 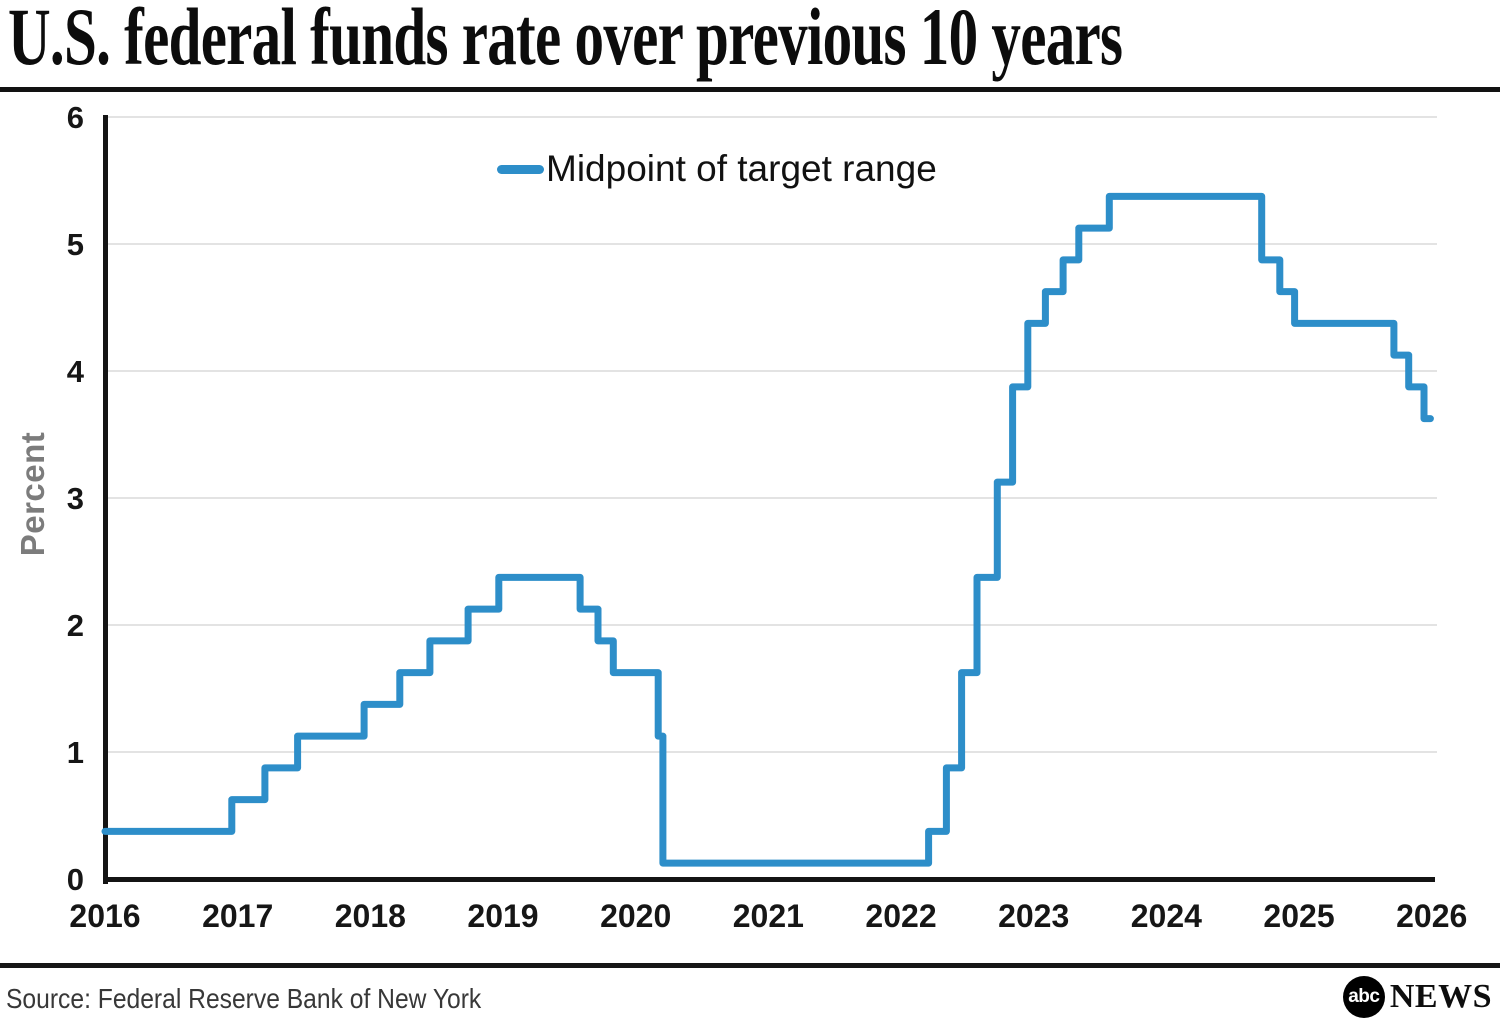 What do you see at coordinates (1431, 916) in the screenshot?
I see `x-tick-label: 2026` at bounding box center [1431, 916].